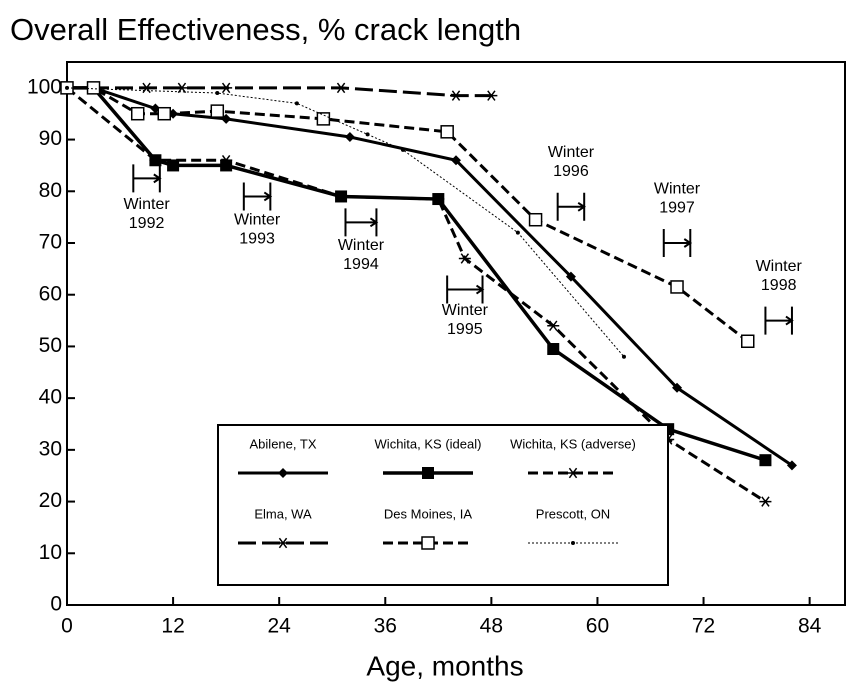 The image size is (848, 687). What do you see at coordinates (50, 500) in the screenshot?
I see `y-tick-label: 20` at bounding box center [50, 500].